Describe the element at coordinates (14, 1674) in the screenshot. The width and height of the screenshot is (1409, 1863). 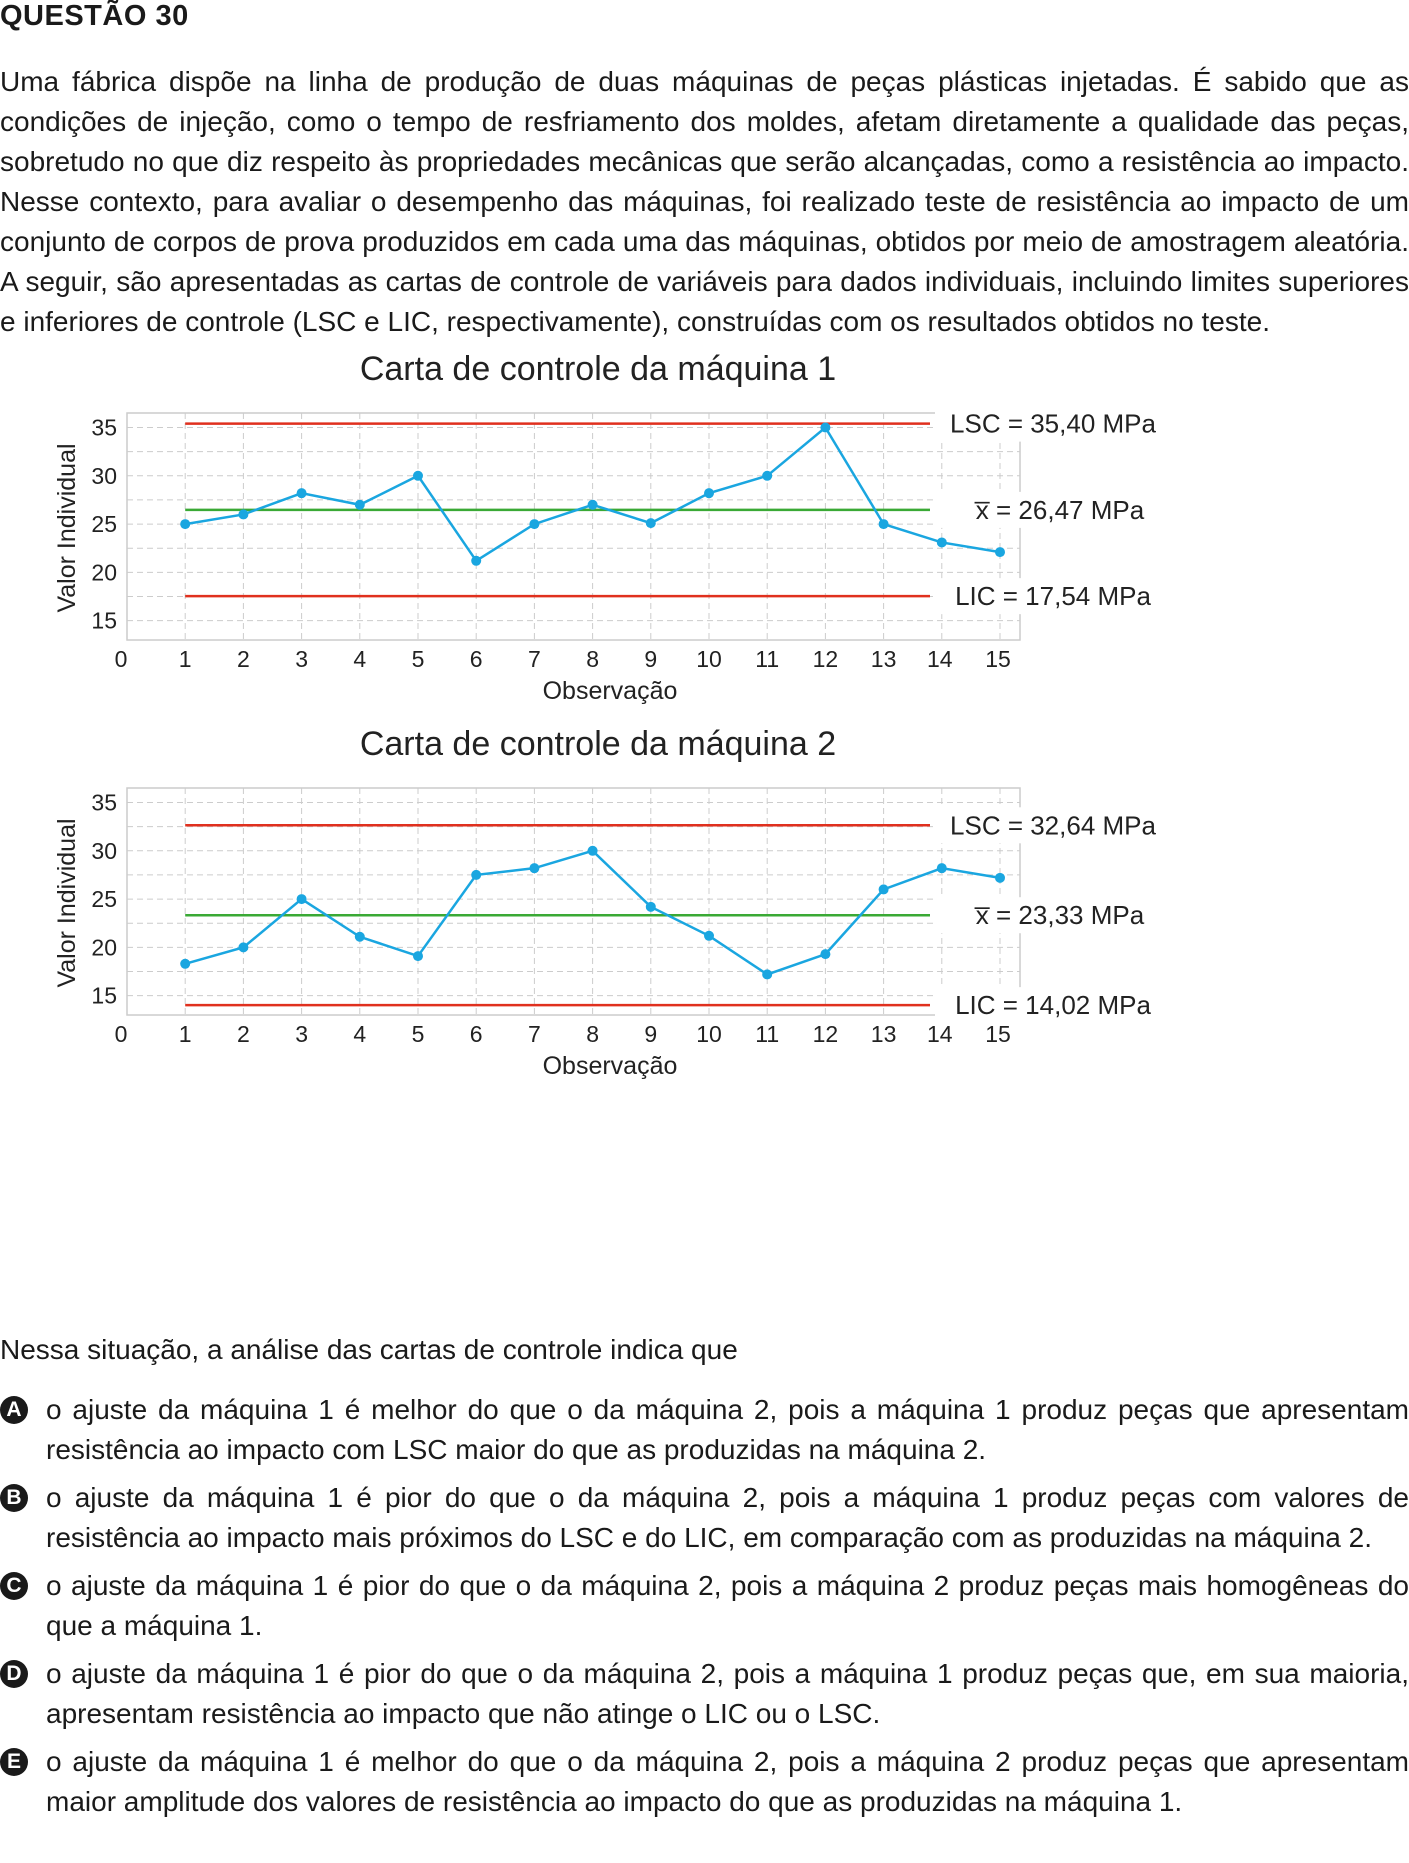
I see `option-letter-d: D` at that location.